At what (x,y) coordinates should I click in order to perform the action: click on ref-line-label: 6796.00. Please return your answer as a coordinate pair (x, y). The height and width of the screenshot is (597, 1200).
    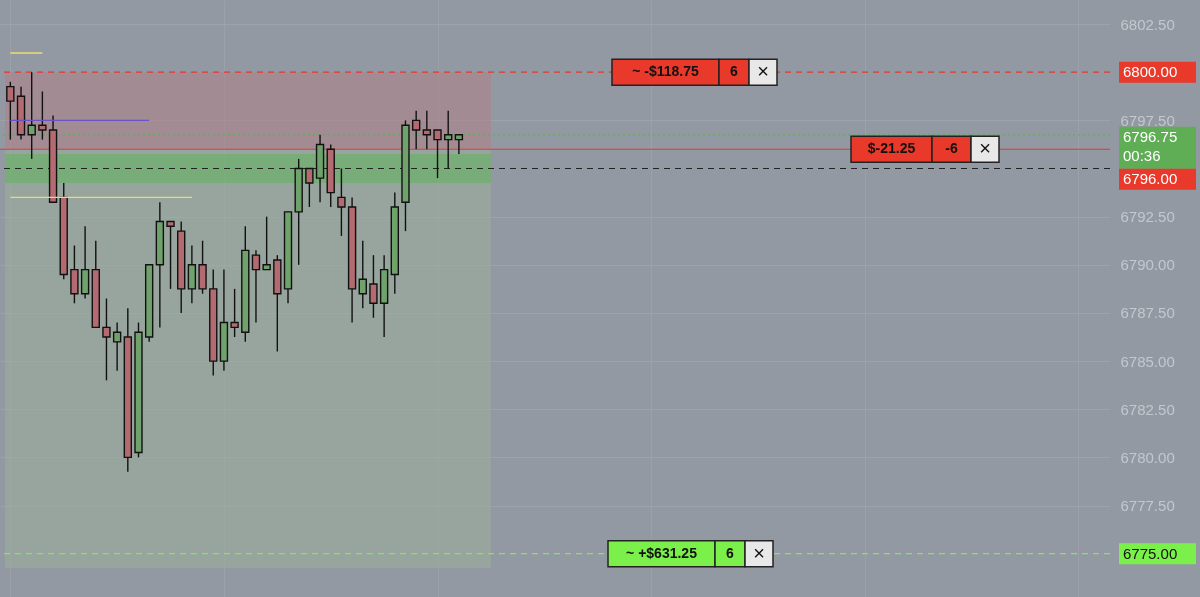
    Looking at the image, I should click on (1150, 179).